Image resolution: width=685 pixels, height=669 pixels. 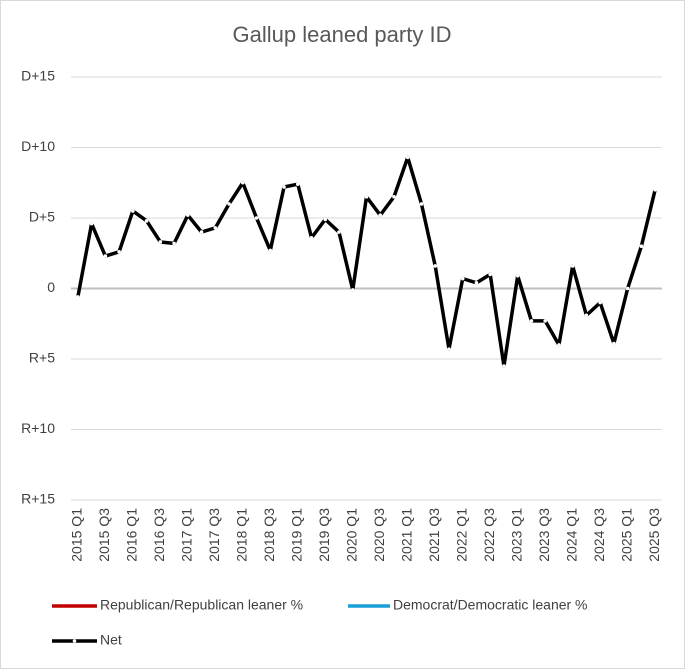 I want to click on legend-marker, so click(x=74, y=641).